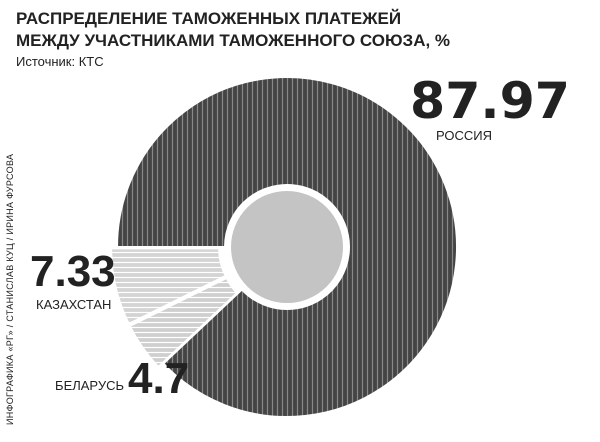 This screenshot has width=600, height=442. Describe the element at coordinates (208, 18) in the screenshot. I see `chart-title: РАСПРЕДЕЛЕНИЕ ТАМОЖЕННЫХ ПЛАТЕЖЕЙ` at that location.